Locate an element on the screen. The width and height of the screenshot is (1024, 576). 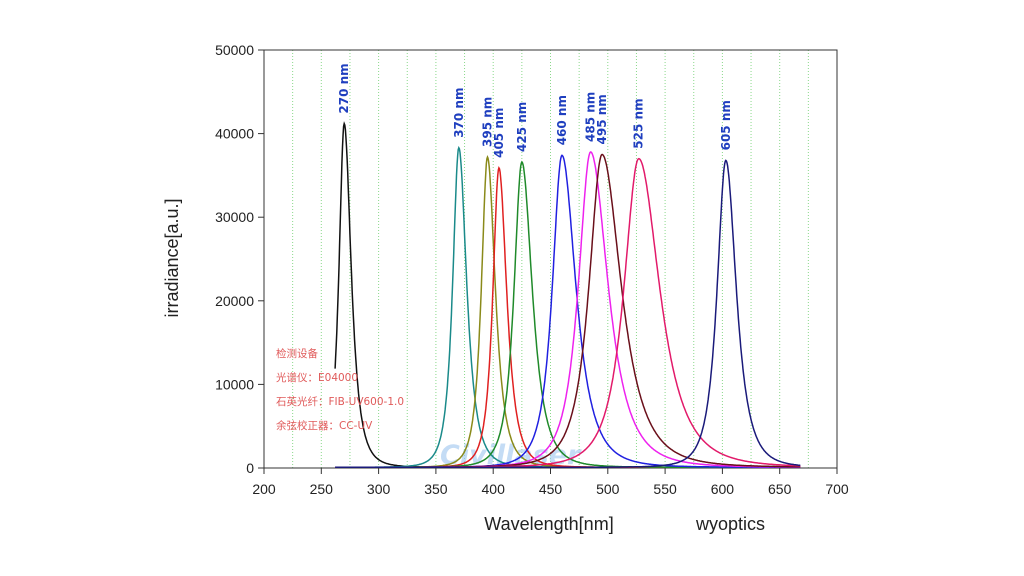
y-axis-ticks: 0 10000 20000 30000 40000 50000 is located at coordinates (239, 259).